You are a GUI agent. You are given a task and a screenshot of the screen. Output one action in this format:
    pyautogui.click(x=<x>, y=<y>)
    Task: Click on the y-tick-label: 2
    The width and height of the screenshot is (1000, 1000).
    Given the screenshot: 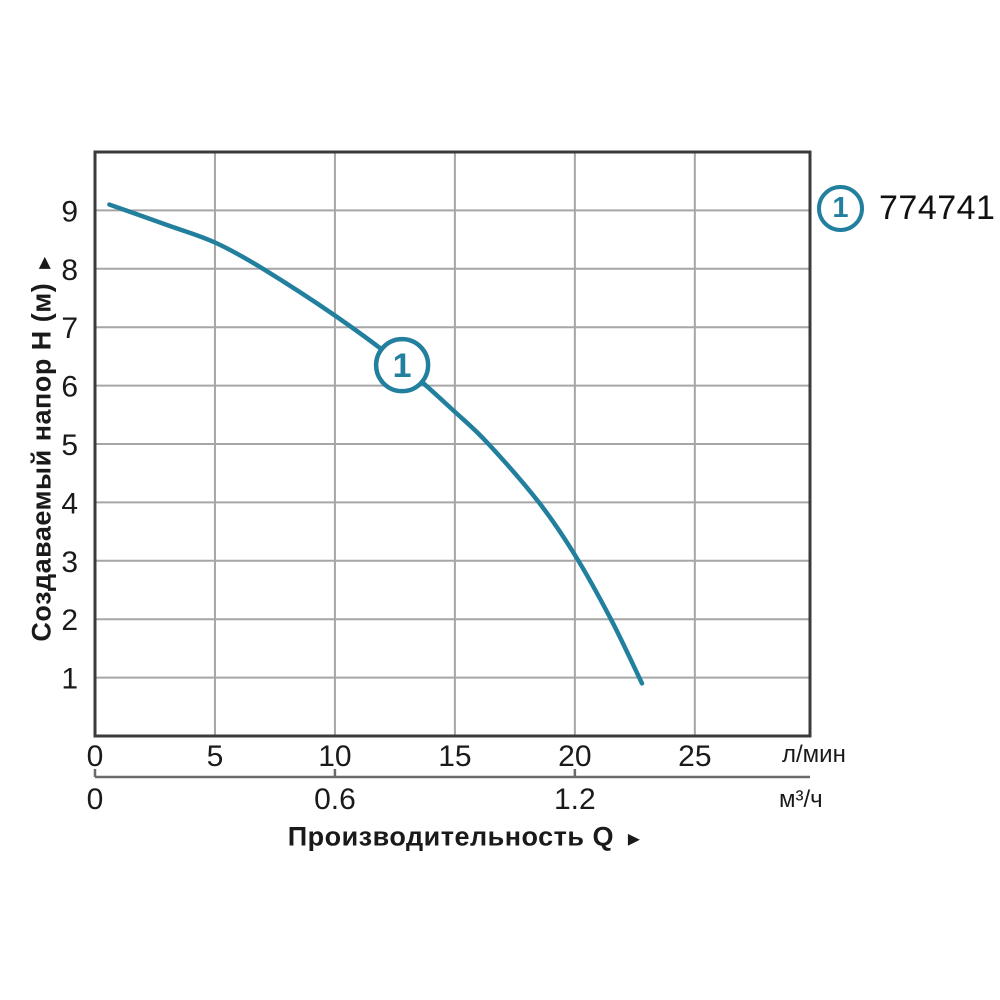 What is the action you would take?
    pyautogui.click(x=69, y=620)
    